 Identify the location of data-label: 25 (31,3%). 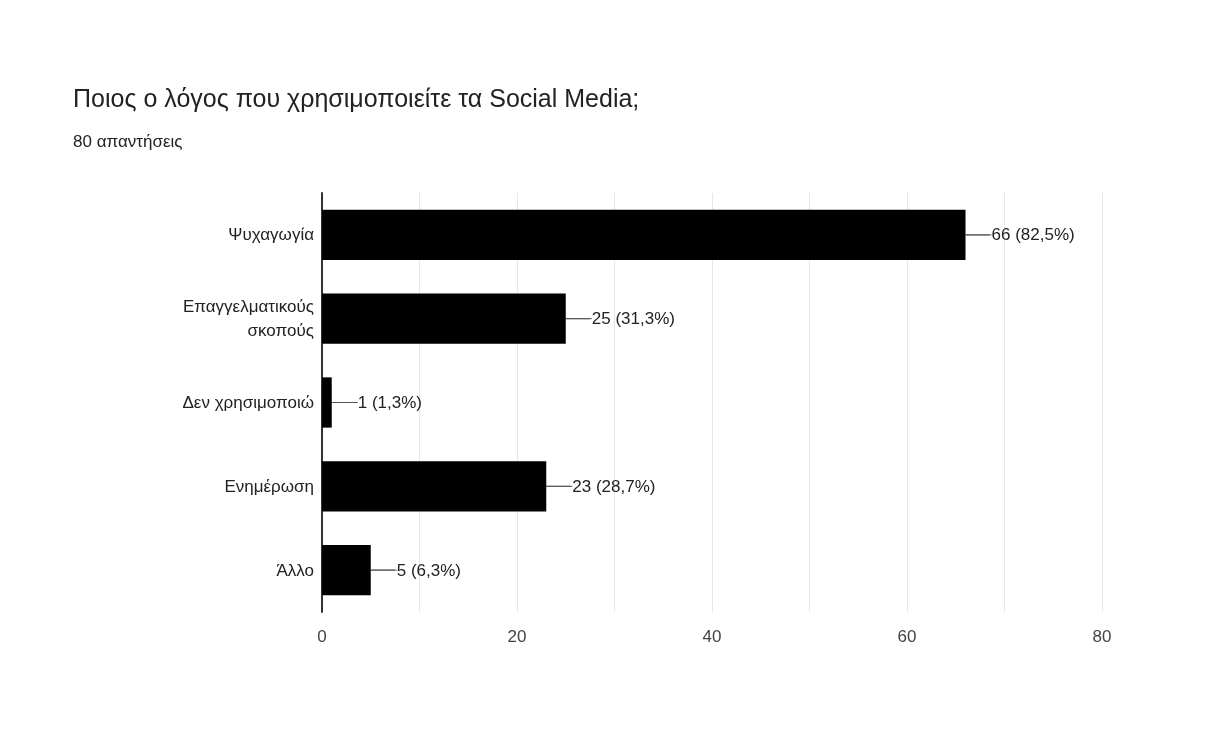
(633, 319).